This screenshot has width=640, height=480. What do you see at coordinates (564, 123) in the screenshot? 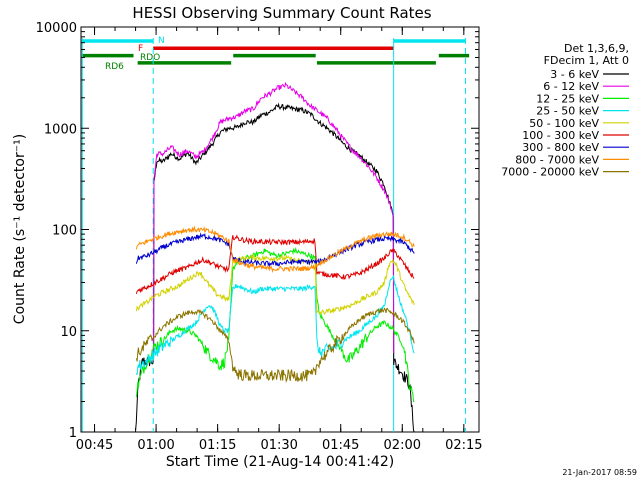
I see `legend-entry-label: 50 - 100 keV` at bounding box center [564, 123].